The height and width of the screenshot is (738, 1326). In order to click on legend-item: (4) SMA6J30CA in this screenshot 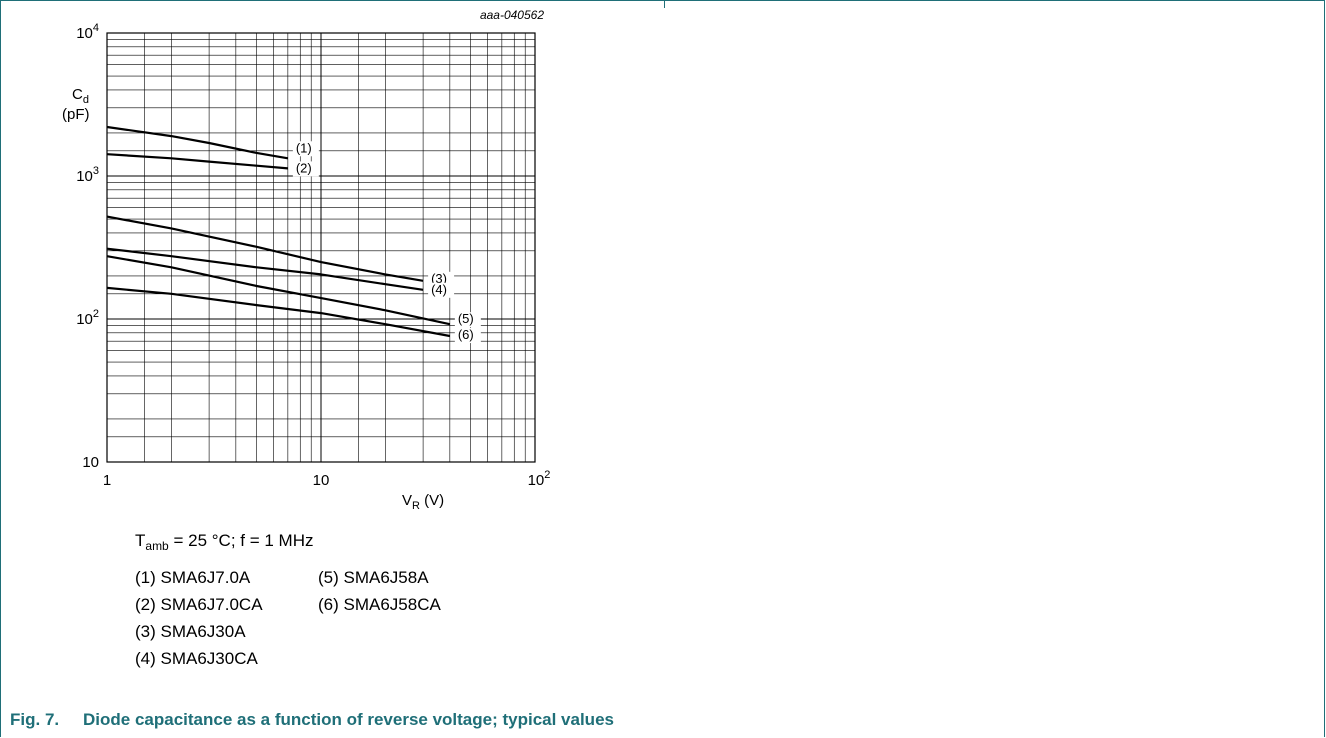, I will do `click(196, 658)`.